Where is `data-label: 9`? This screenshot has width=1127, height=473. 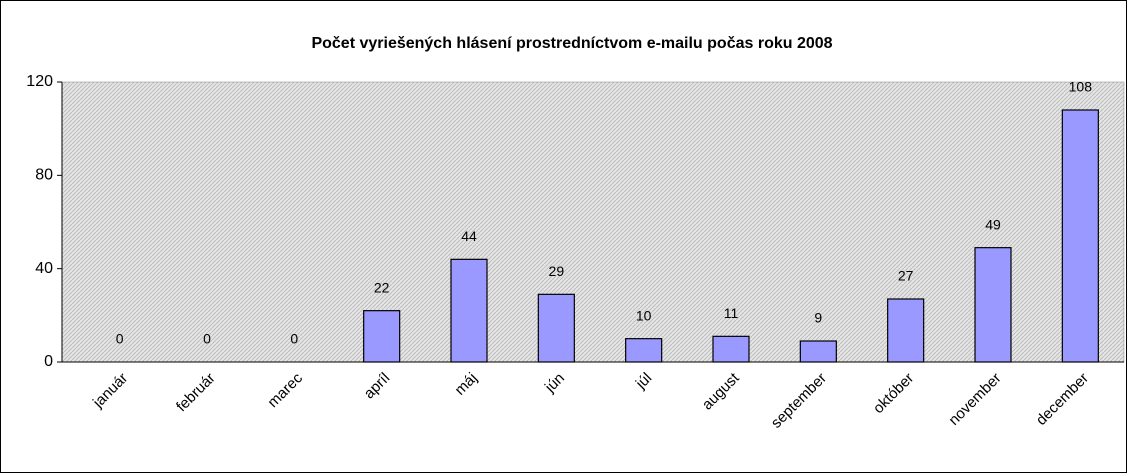 data-label: 9 is located at coordinates (818, 318).